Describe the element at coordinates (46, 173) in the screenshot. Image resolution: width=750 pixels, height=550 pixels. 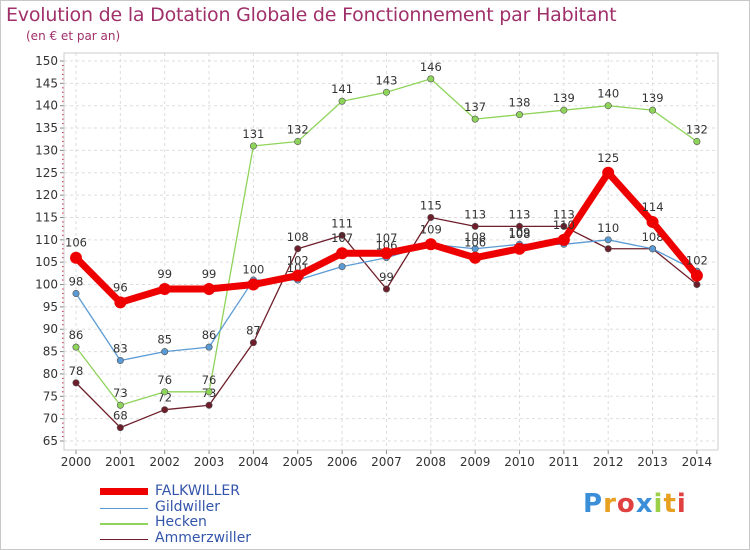
I see `y-tick-label: 125` at that location.